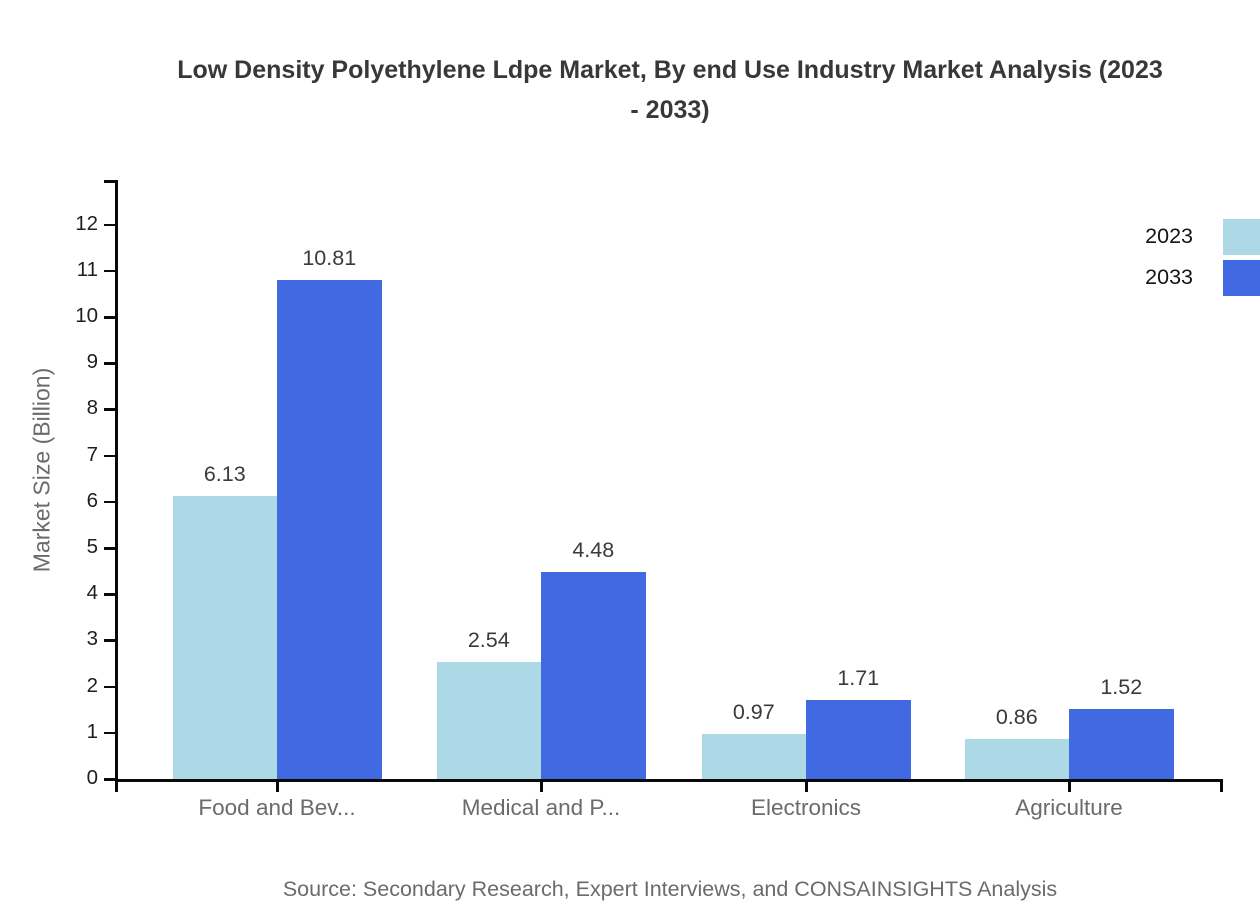  I want to click on legend: 2023 2033, so click(1202, 259).